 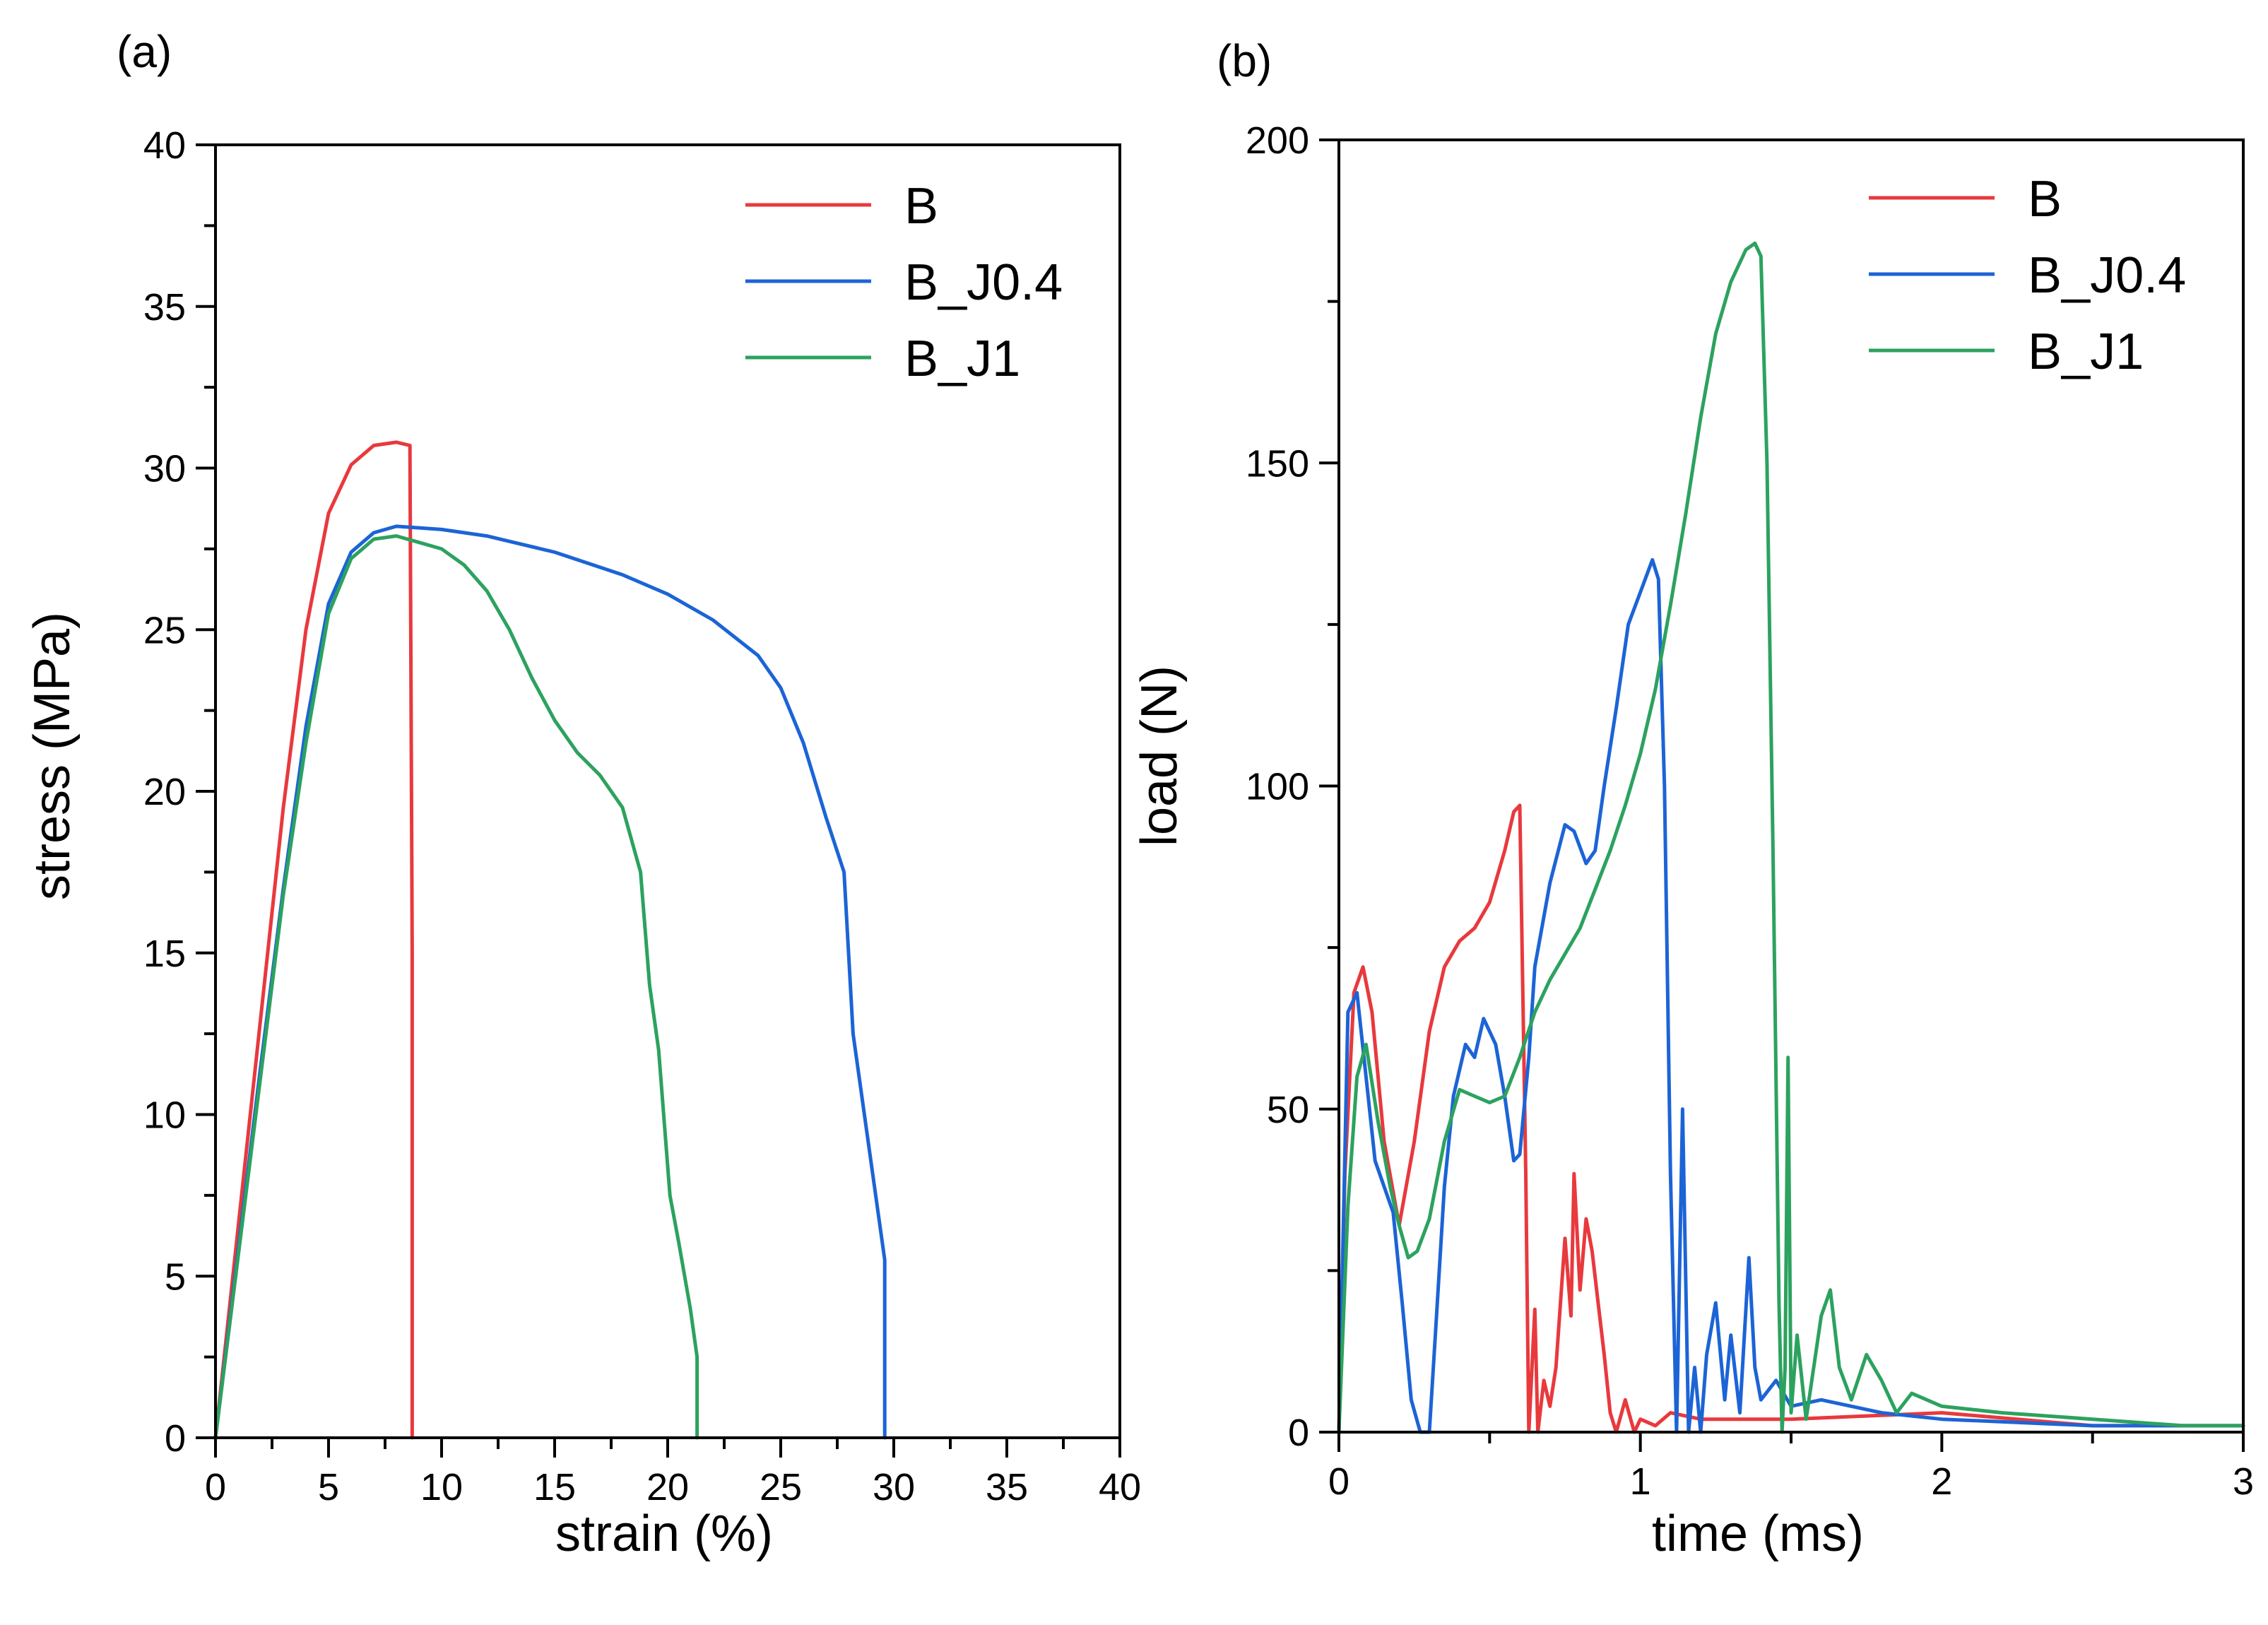 I want to click on x-tick-label-a: 30, so click(x=894, y=1487).